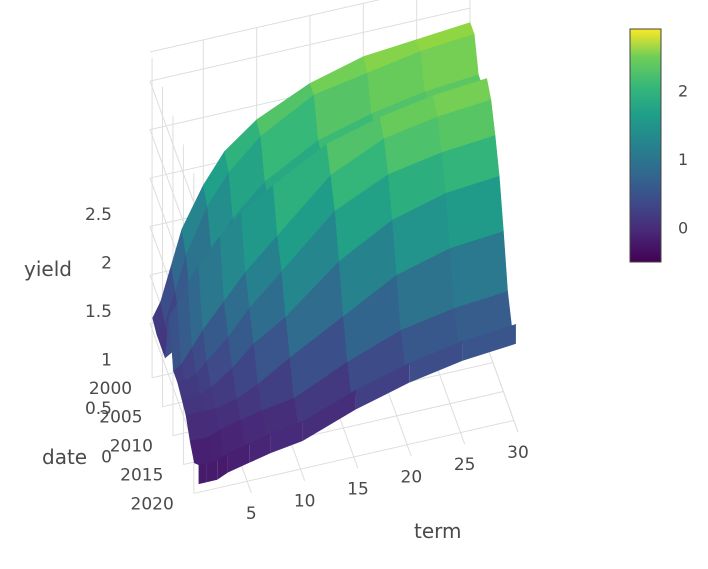  Describe the element at coordinates (131, 447) in the screenshot. I see `y-tick-label: 2010` at that location.